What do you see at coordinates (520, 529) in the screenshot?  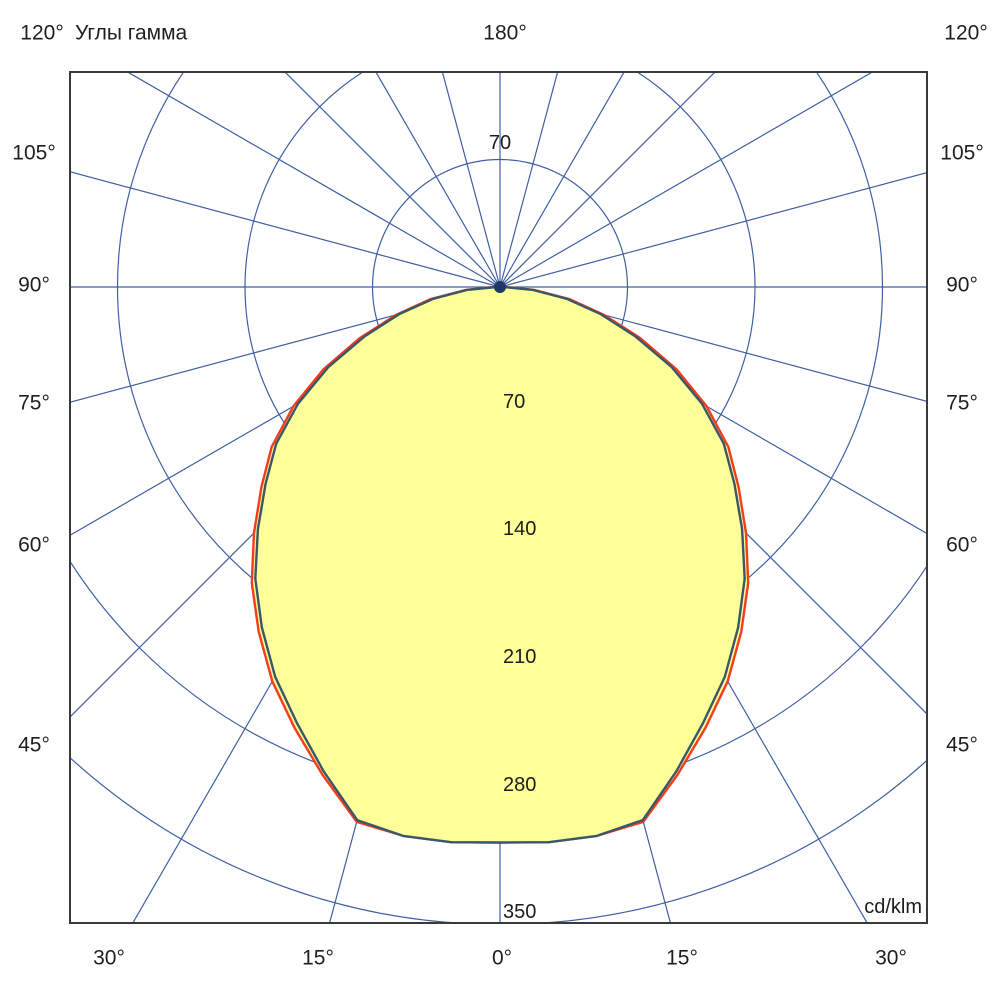 I see `radial-tick-140: 140` at bounding box center [520, 529].